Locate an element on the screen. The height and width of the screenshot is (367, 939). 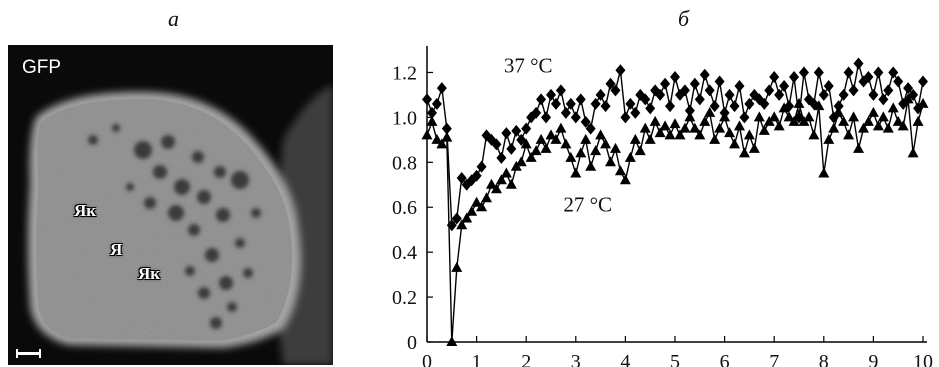
x-tick-label: 3 is located at coordinates (576, 359).